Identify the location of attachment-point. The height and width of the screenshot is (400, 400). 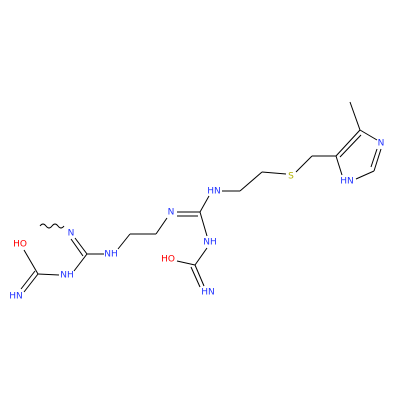
(52, 226).